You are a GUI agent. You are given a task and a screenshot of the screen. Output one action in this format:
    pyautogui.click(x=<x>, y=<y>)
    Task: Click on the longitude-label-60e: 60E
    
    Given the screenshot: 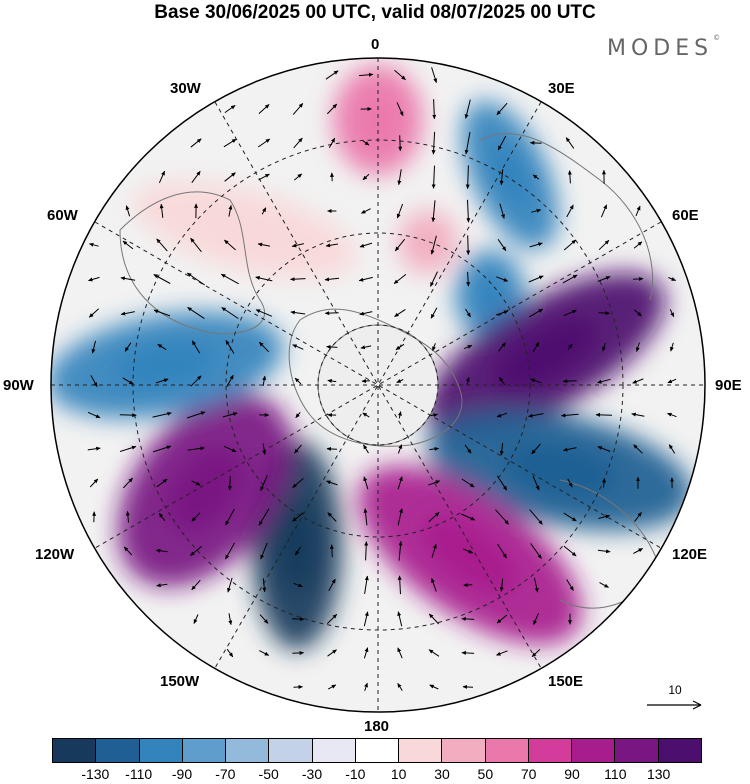 What is the action you would take?
    pyautogui.click(x=685, y=215)
    